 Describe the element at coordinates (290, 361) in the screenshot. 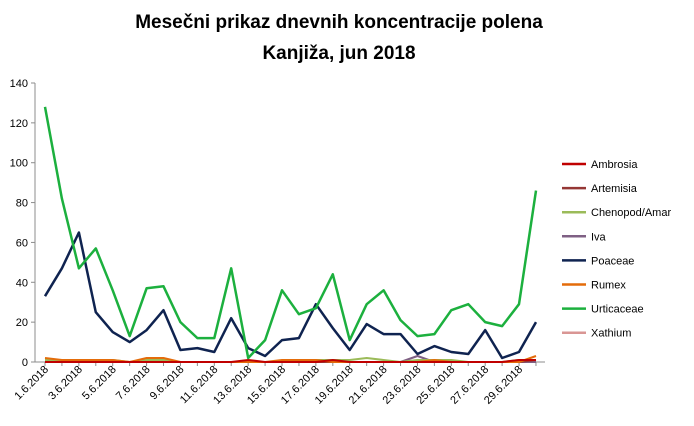

I see `series-line-ambrosia` at that location.